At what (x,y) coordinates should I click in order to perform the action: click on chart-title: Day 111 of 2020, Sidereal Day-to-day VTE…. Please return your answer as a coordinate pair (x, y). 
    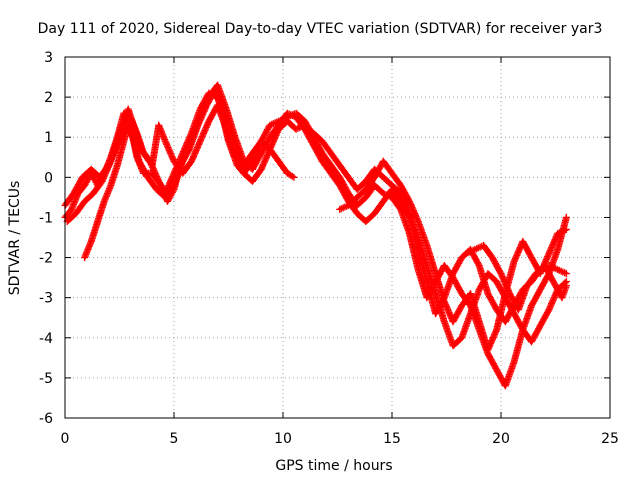
    Looking at the image, I should click on (320, 29).